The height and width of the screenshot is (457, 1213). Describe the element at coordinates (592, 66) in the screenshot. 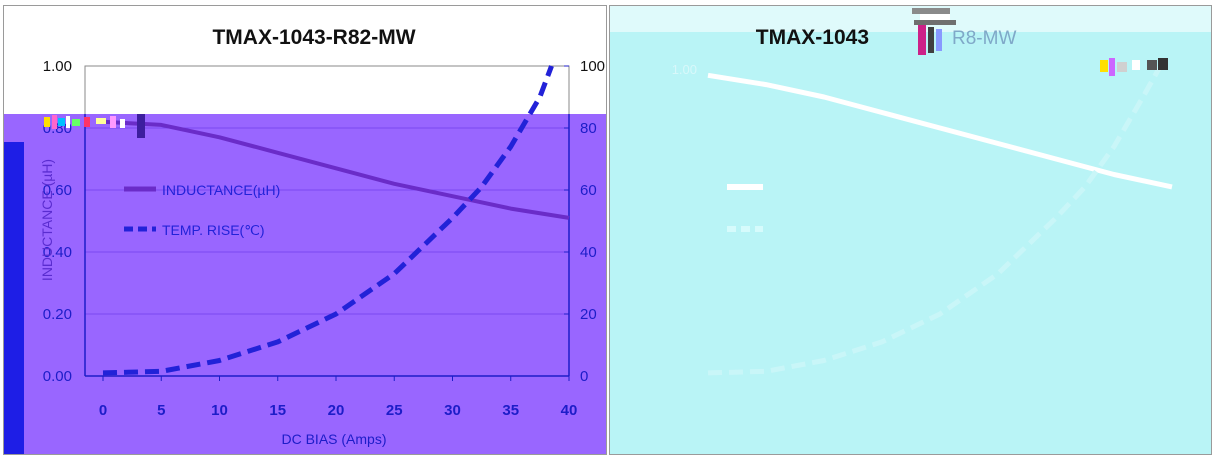

I see `left-y2-tick-label: 100` at that location.